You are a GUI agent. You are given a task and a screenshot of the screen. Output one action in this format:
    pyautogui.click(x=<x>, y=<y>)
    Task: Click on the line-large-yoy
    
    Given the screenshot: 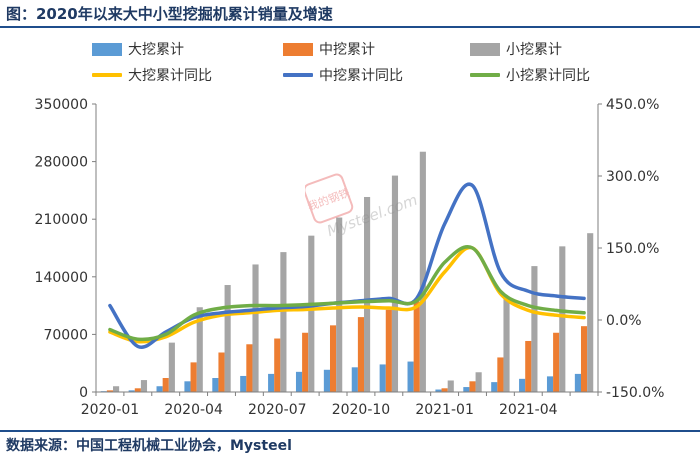 What is the action you would take?
    pyautogui.click(x=347, y=294)
    